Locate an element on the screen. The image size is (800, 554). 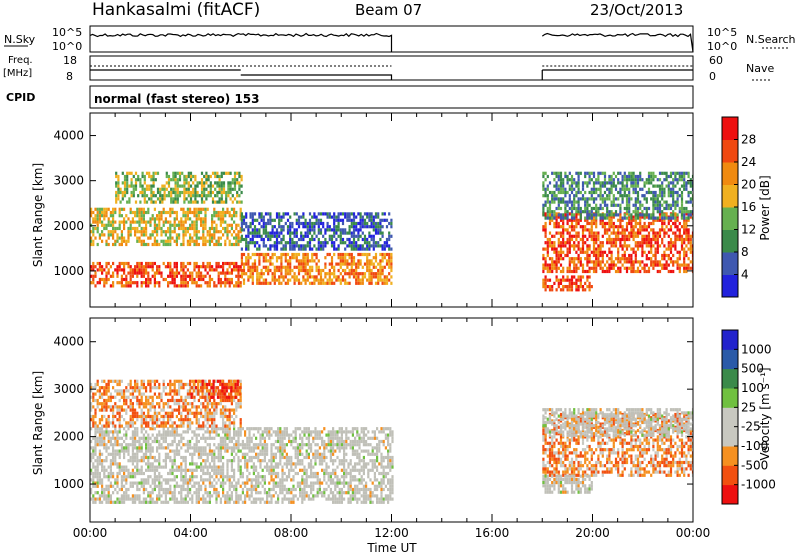
nave-label: Nave is located at coordinates (760, 68).